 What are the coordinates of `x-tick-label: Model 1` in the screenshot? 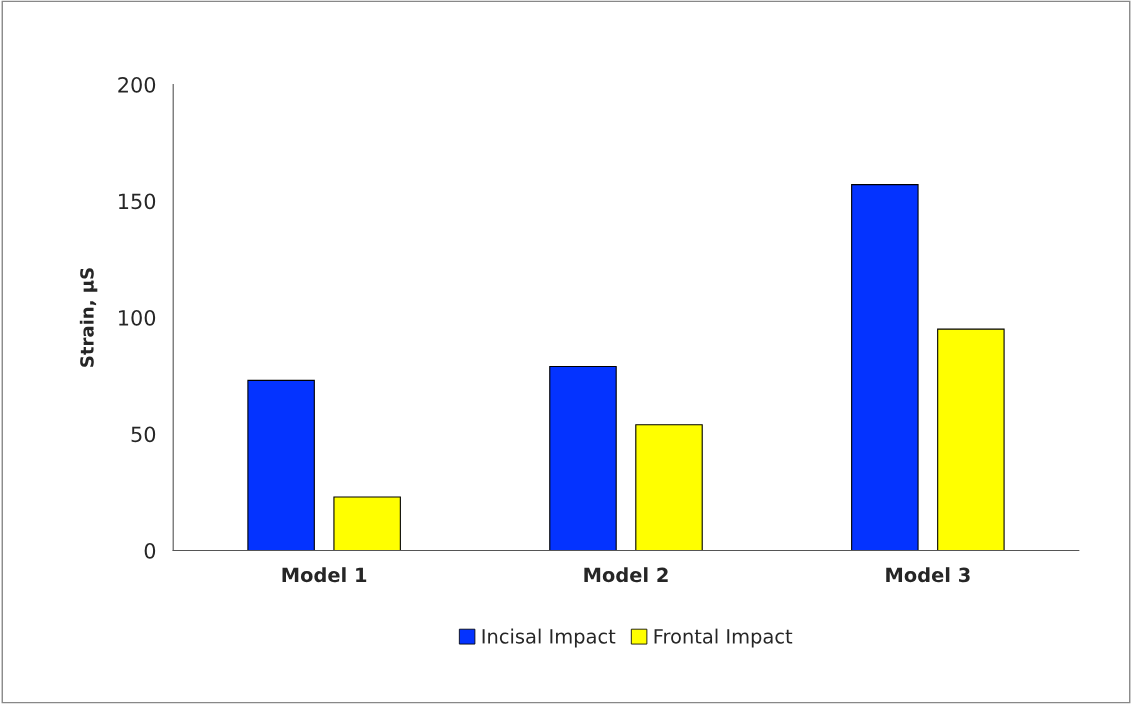 It's located at (324, 575).